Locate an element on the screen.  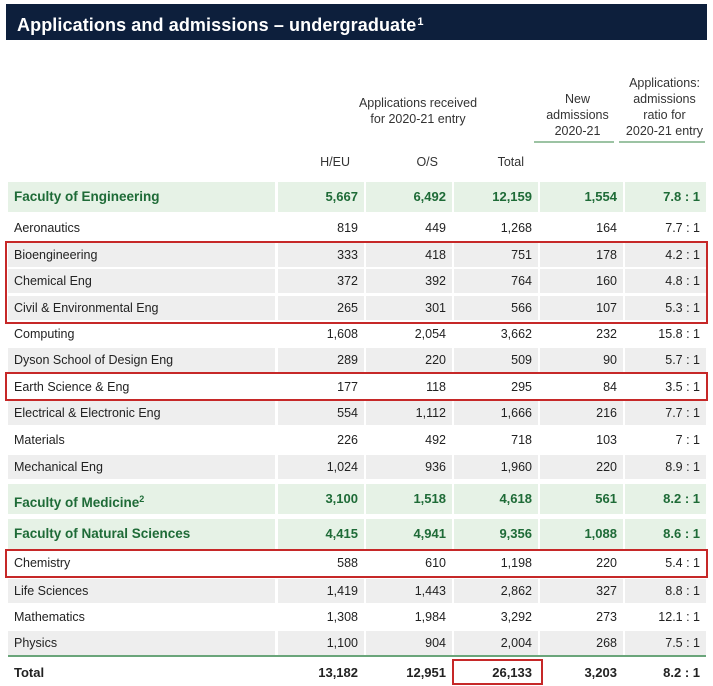
cell-heu: 289 is located at coordinates (321, 360).